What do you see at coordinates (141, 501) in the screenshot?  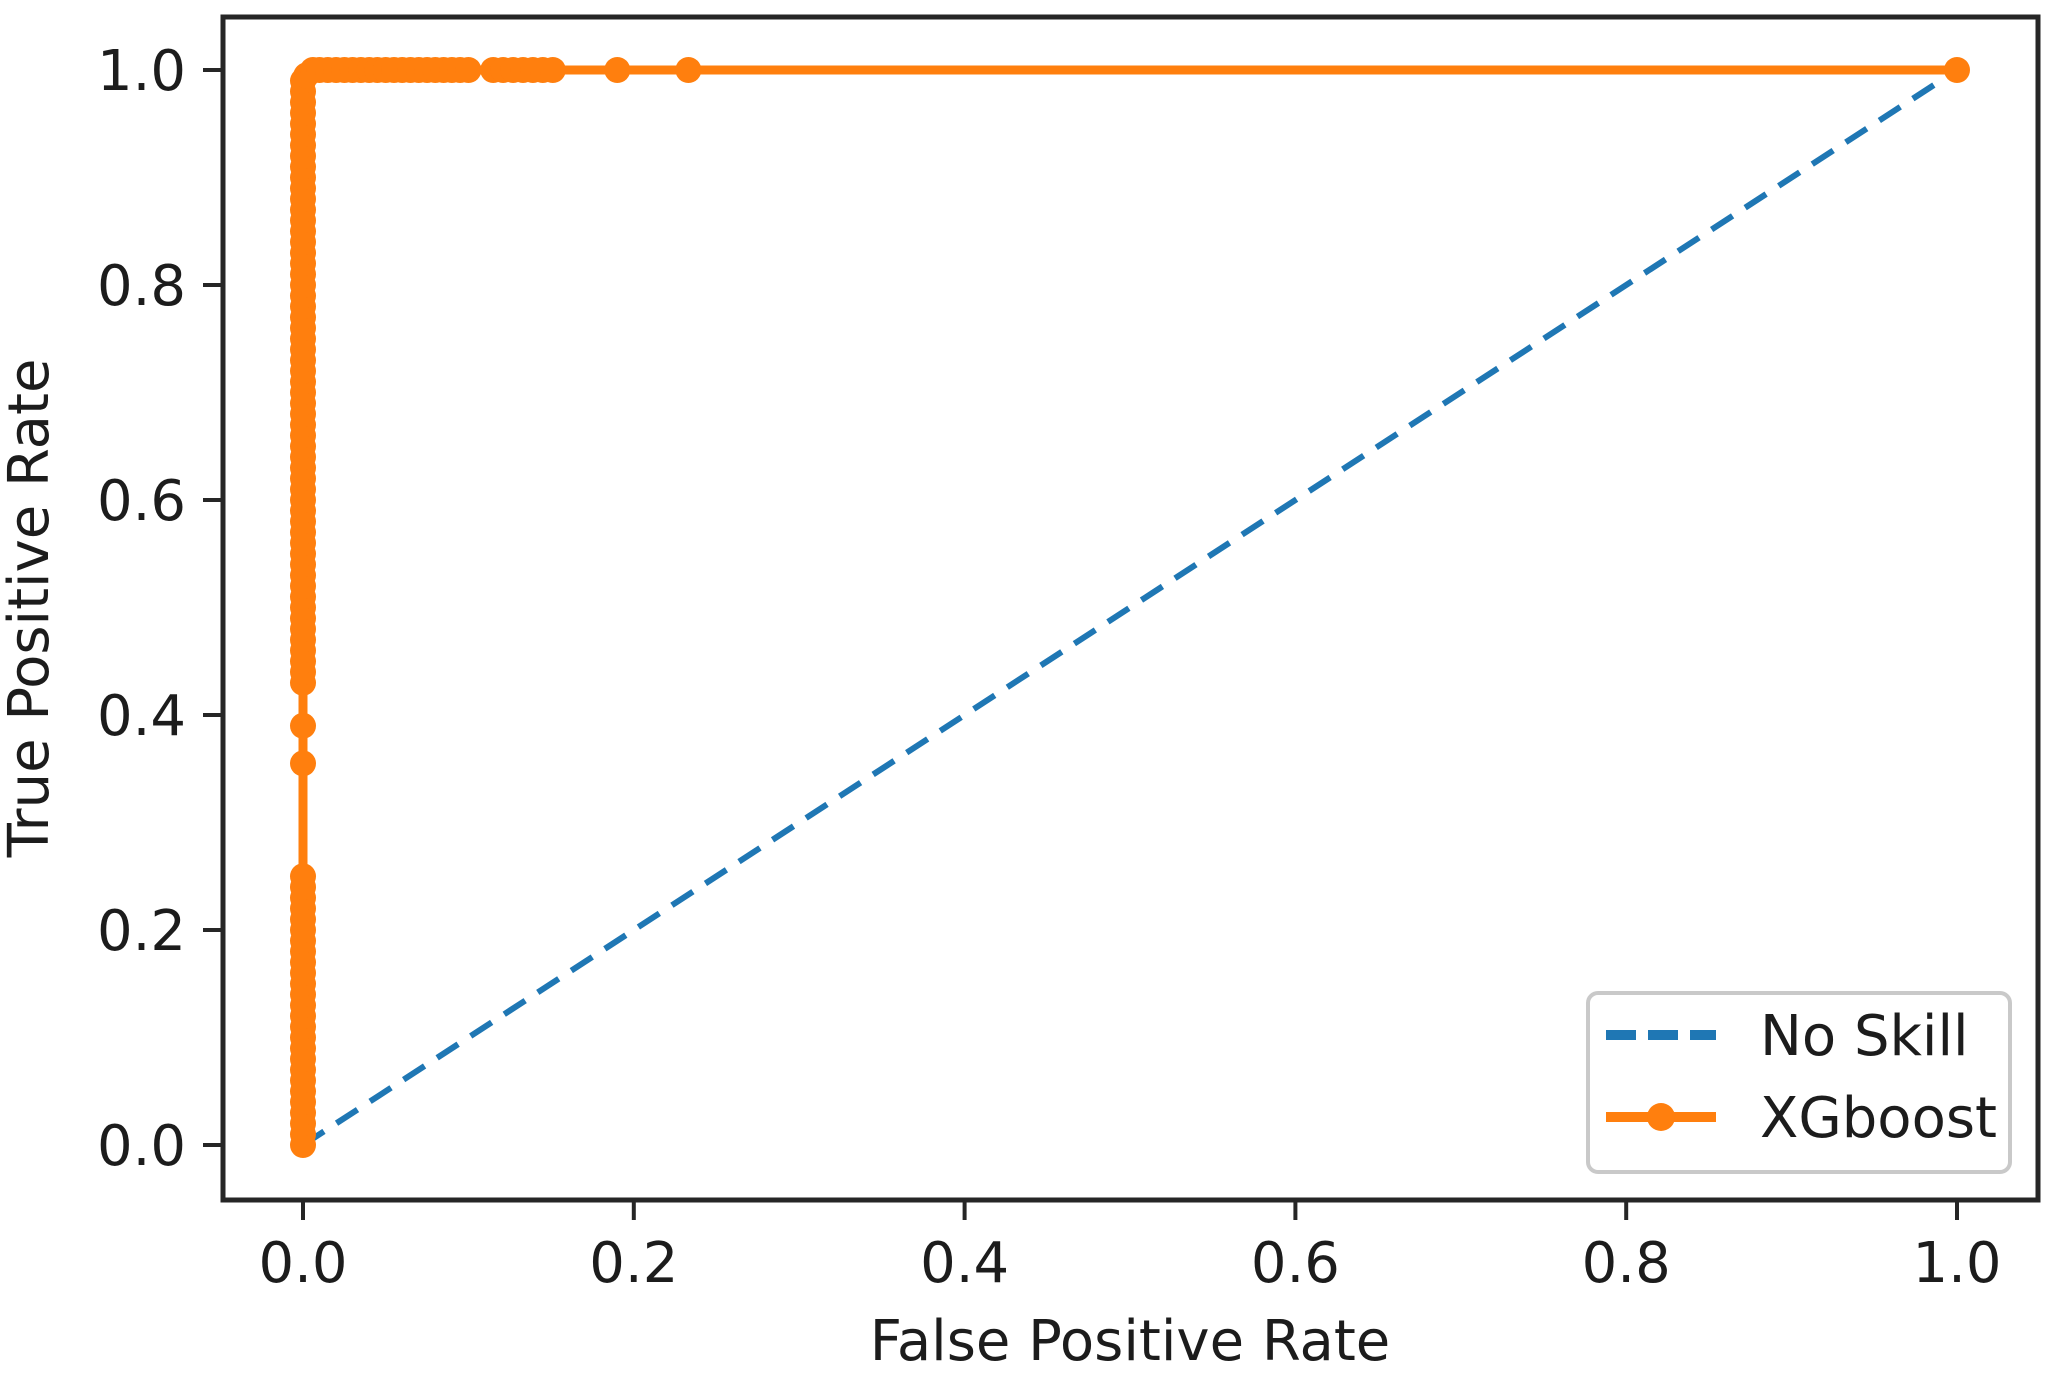 I see `y-tick-label: 0.6` at bounding box center [141, 501].